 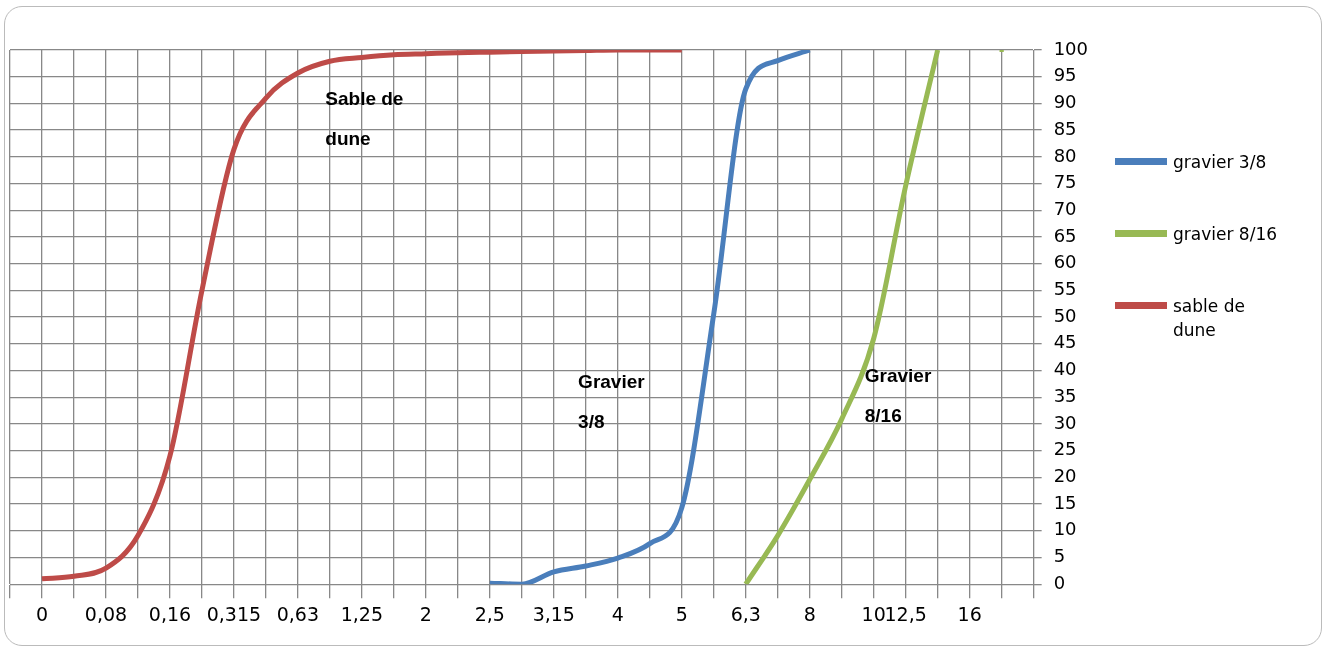 I want to click on y-tick-label: 90, so click(x=1065, y=102).